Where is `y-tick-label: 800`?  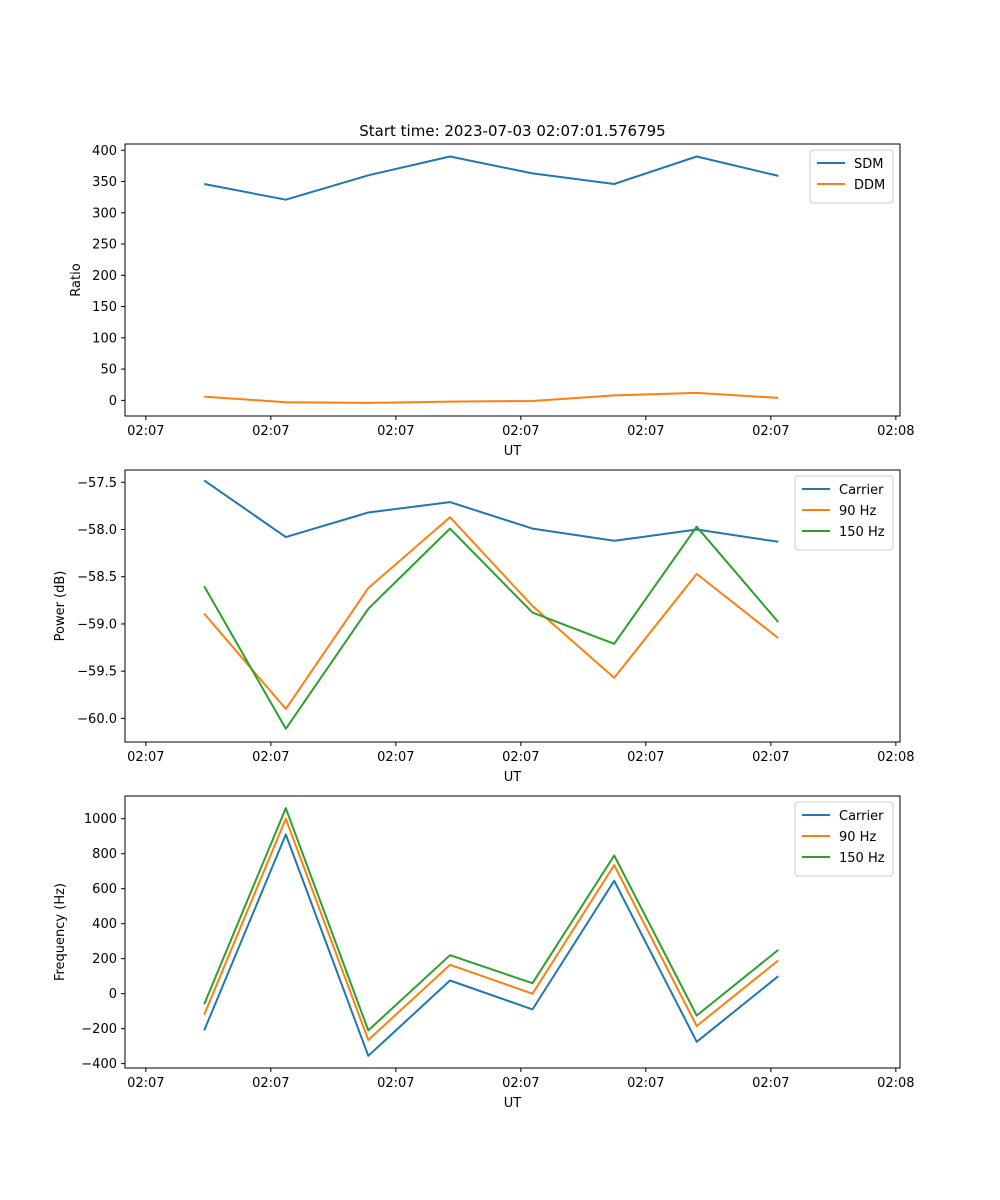
y-tick-label: 800 is located at coordinates (104, 854).